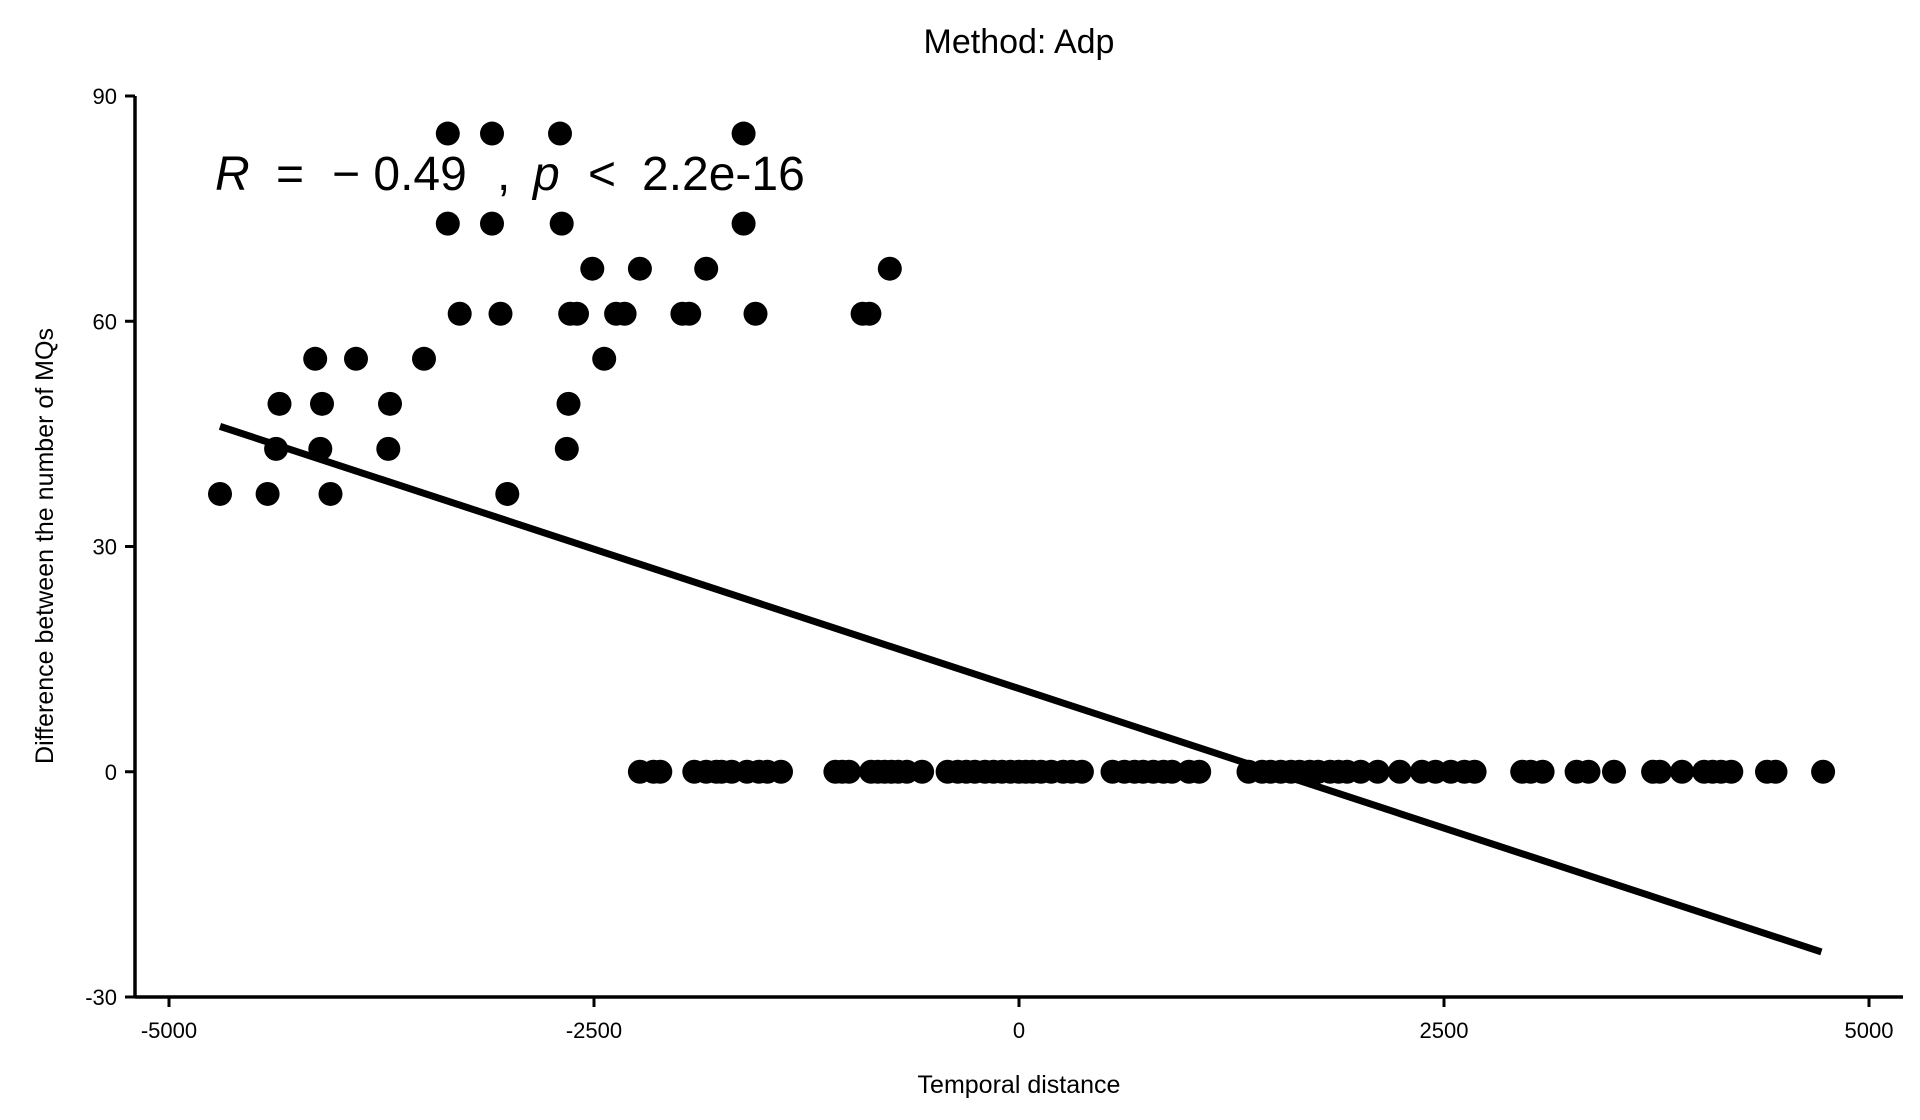 Image resolution: width=1920 pixels, height=1120 pixels. I want to click on y-tick-label: 60, so click(105, 321).